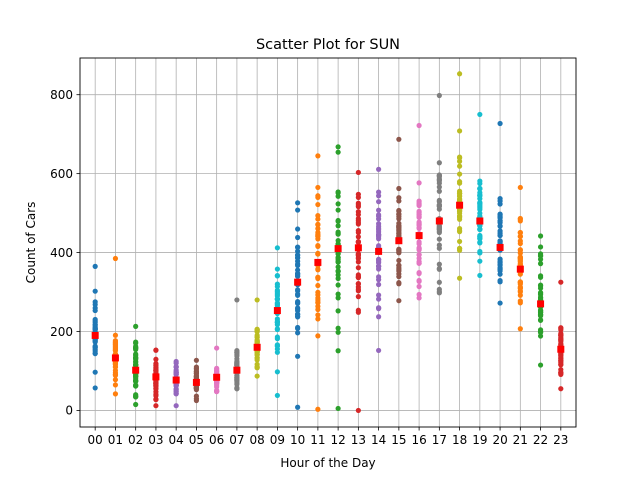 The image size is (640, 480). What do you see at coordinates (358, 440) in the screenshot?
I see `x-tick-label: 13` at bounding box center [358, 440].